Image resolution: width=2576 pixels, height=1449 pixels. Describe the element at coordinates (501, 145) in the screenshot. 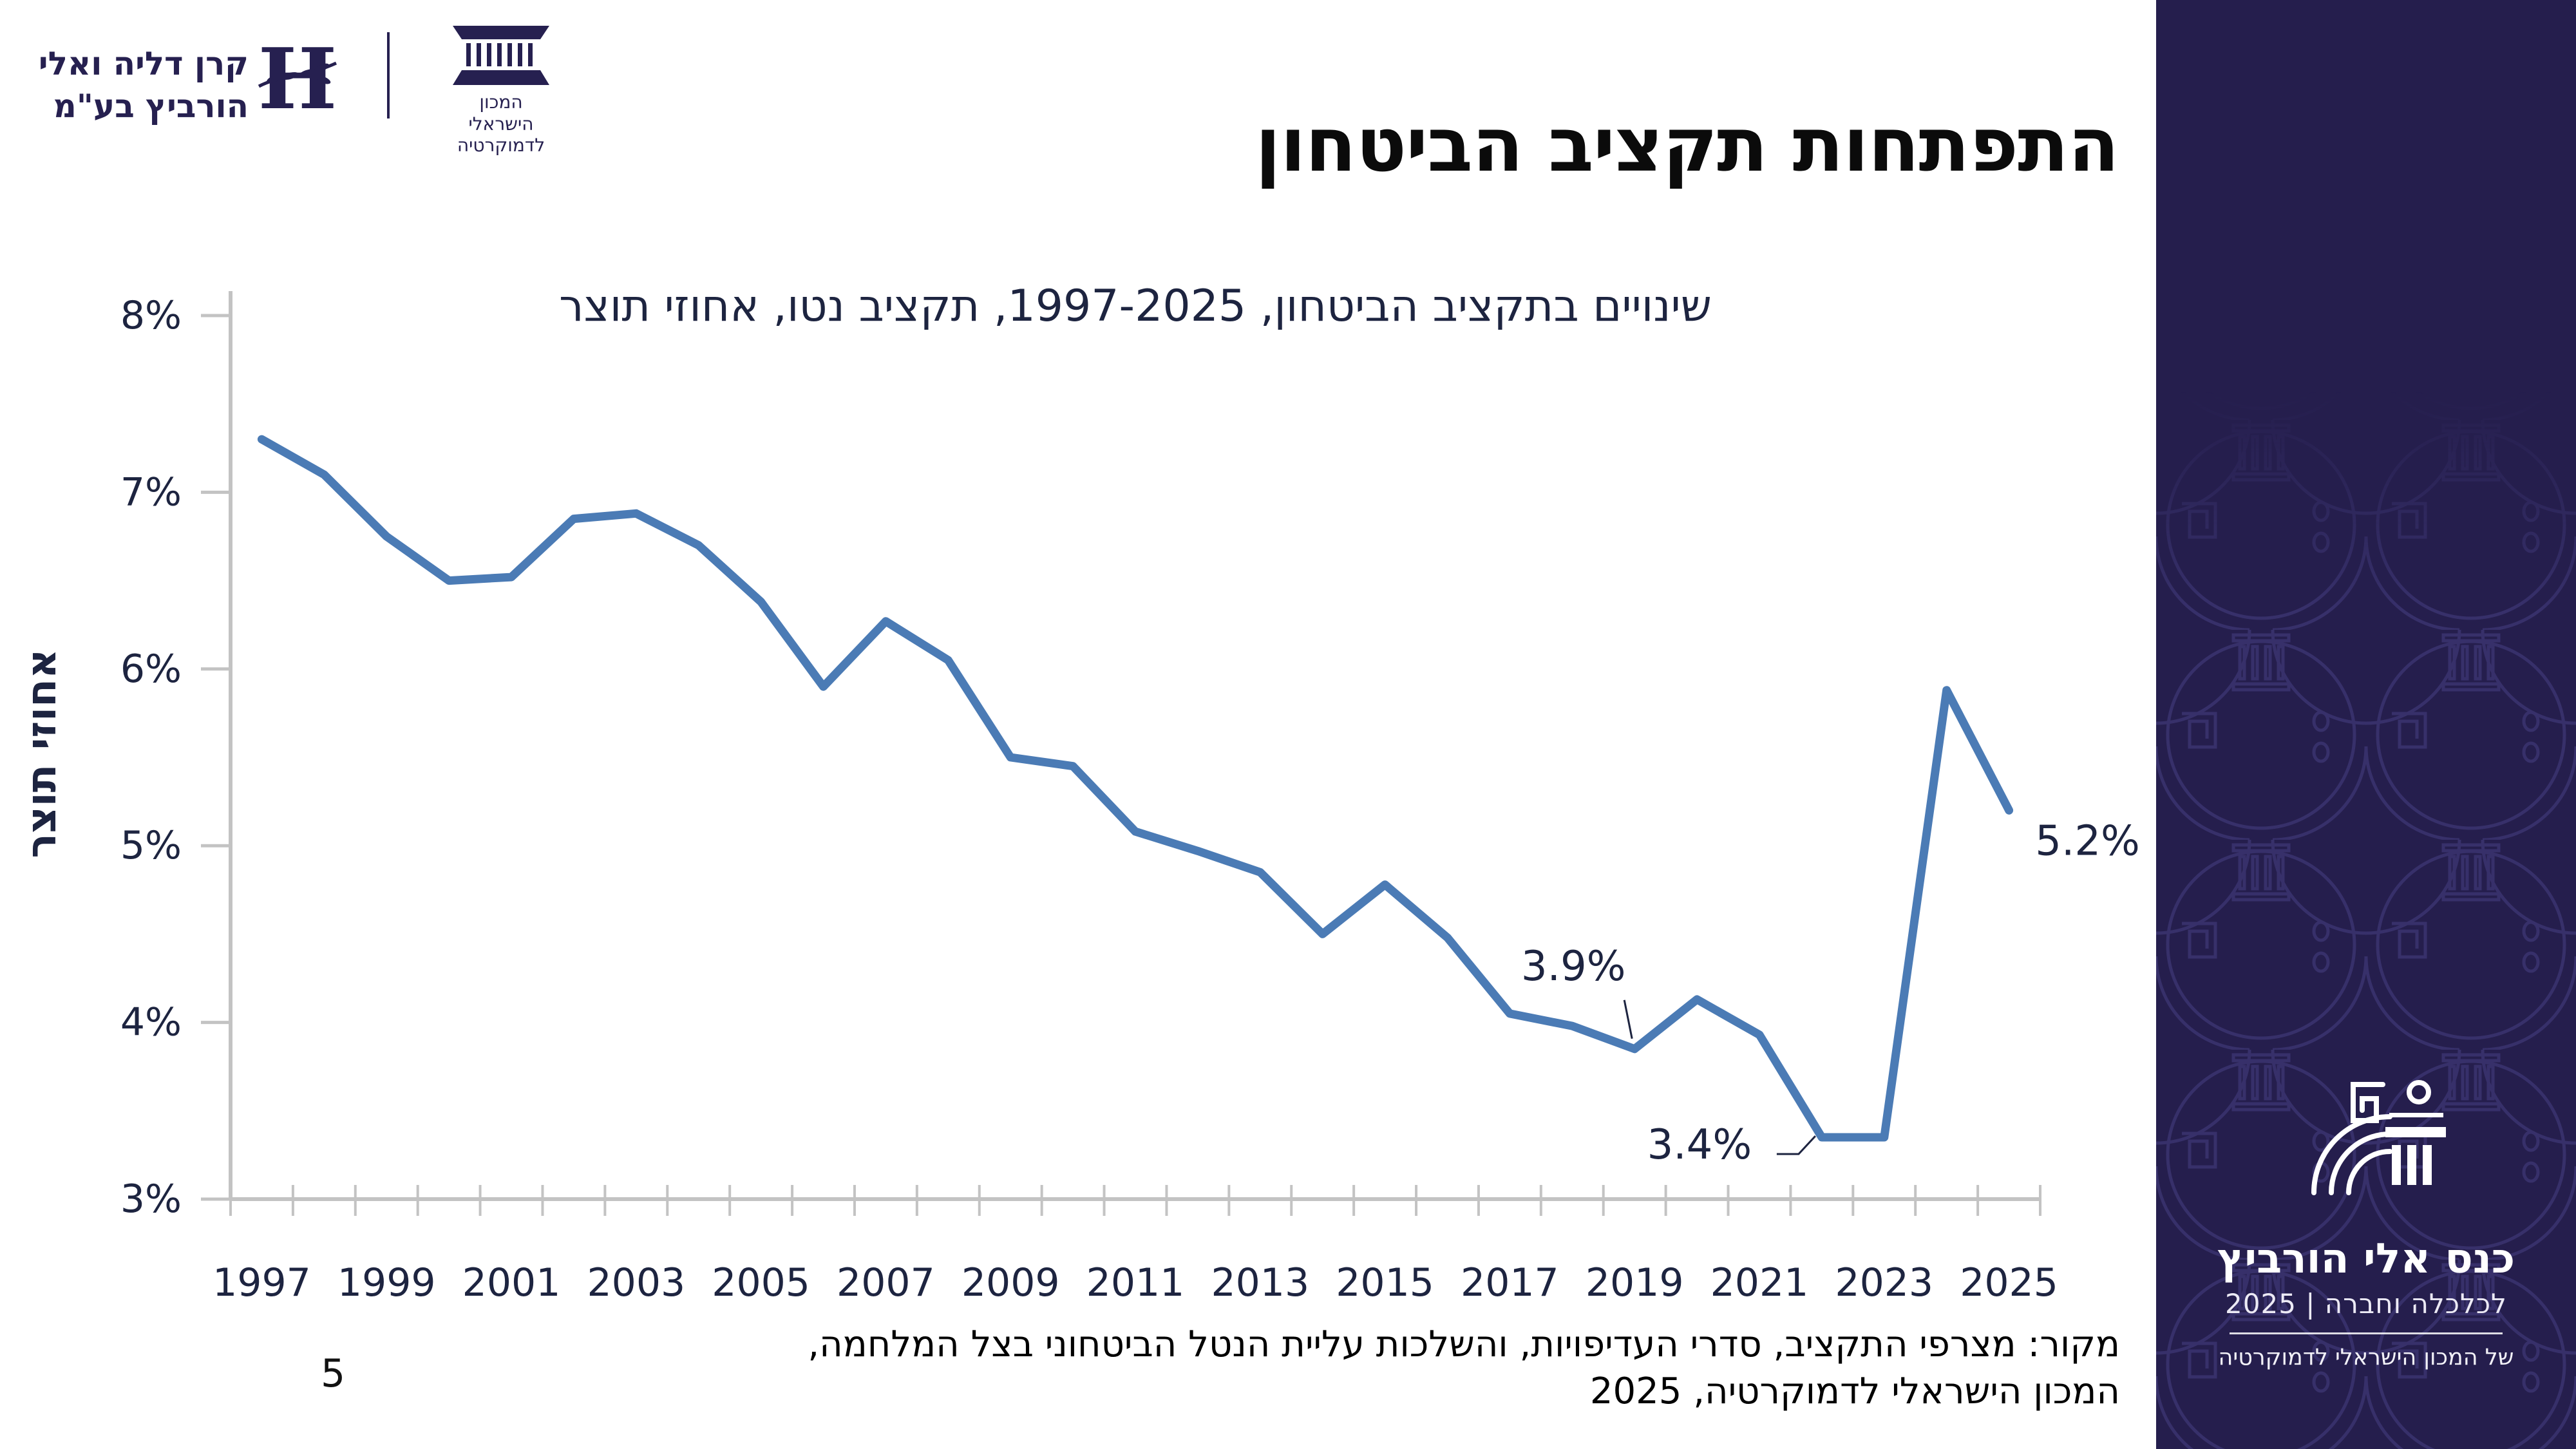

I see `idi-logo-line2: לדמוקרטיה` at that location.